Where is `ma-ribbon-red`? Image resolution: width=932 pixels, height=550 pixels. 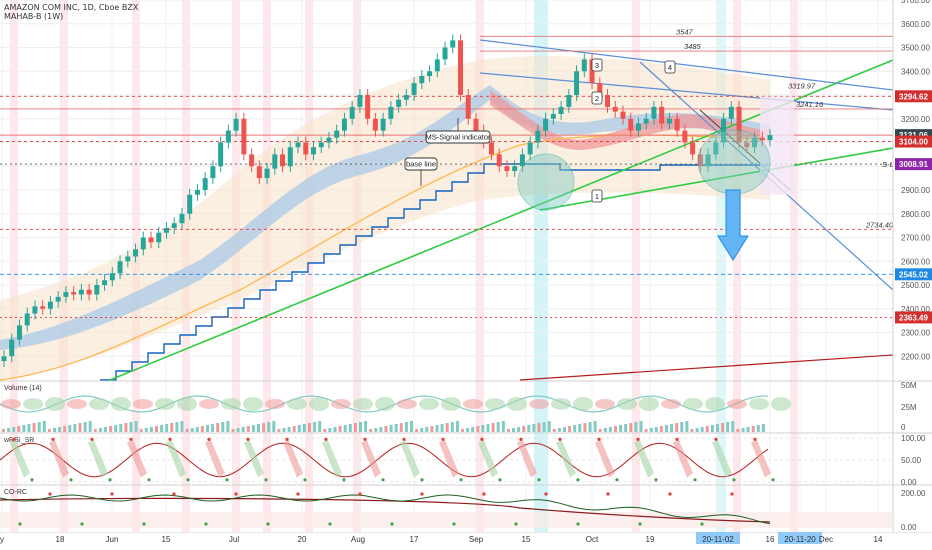
ma-ribbon-red is located at coordinates (630, 120).